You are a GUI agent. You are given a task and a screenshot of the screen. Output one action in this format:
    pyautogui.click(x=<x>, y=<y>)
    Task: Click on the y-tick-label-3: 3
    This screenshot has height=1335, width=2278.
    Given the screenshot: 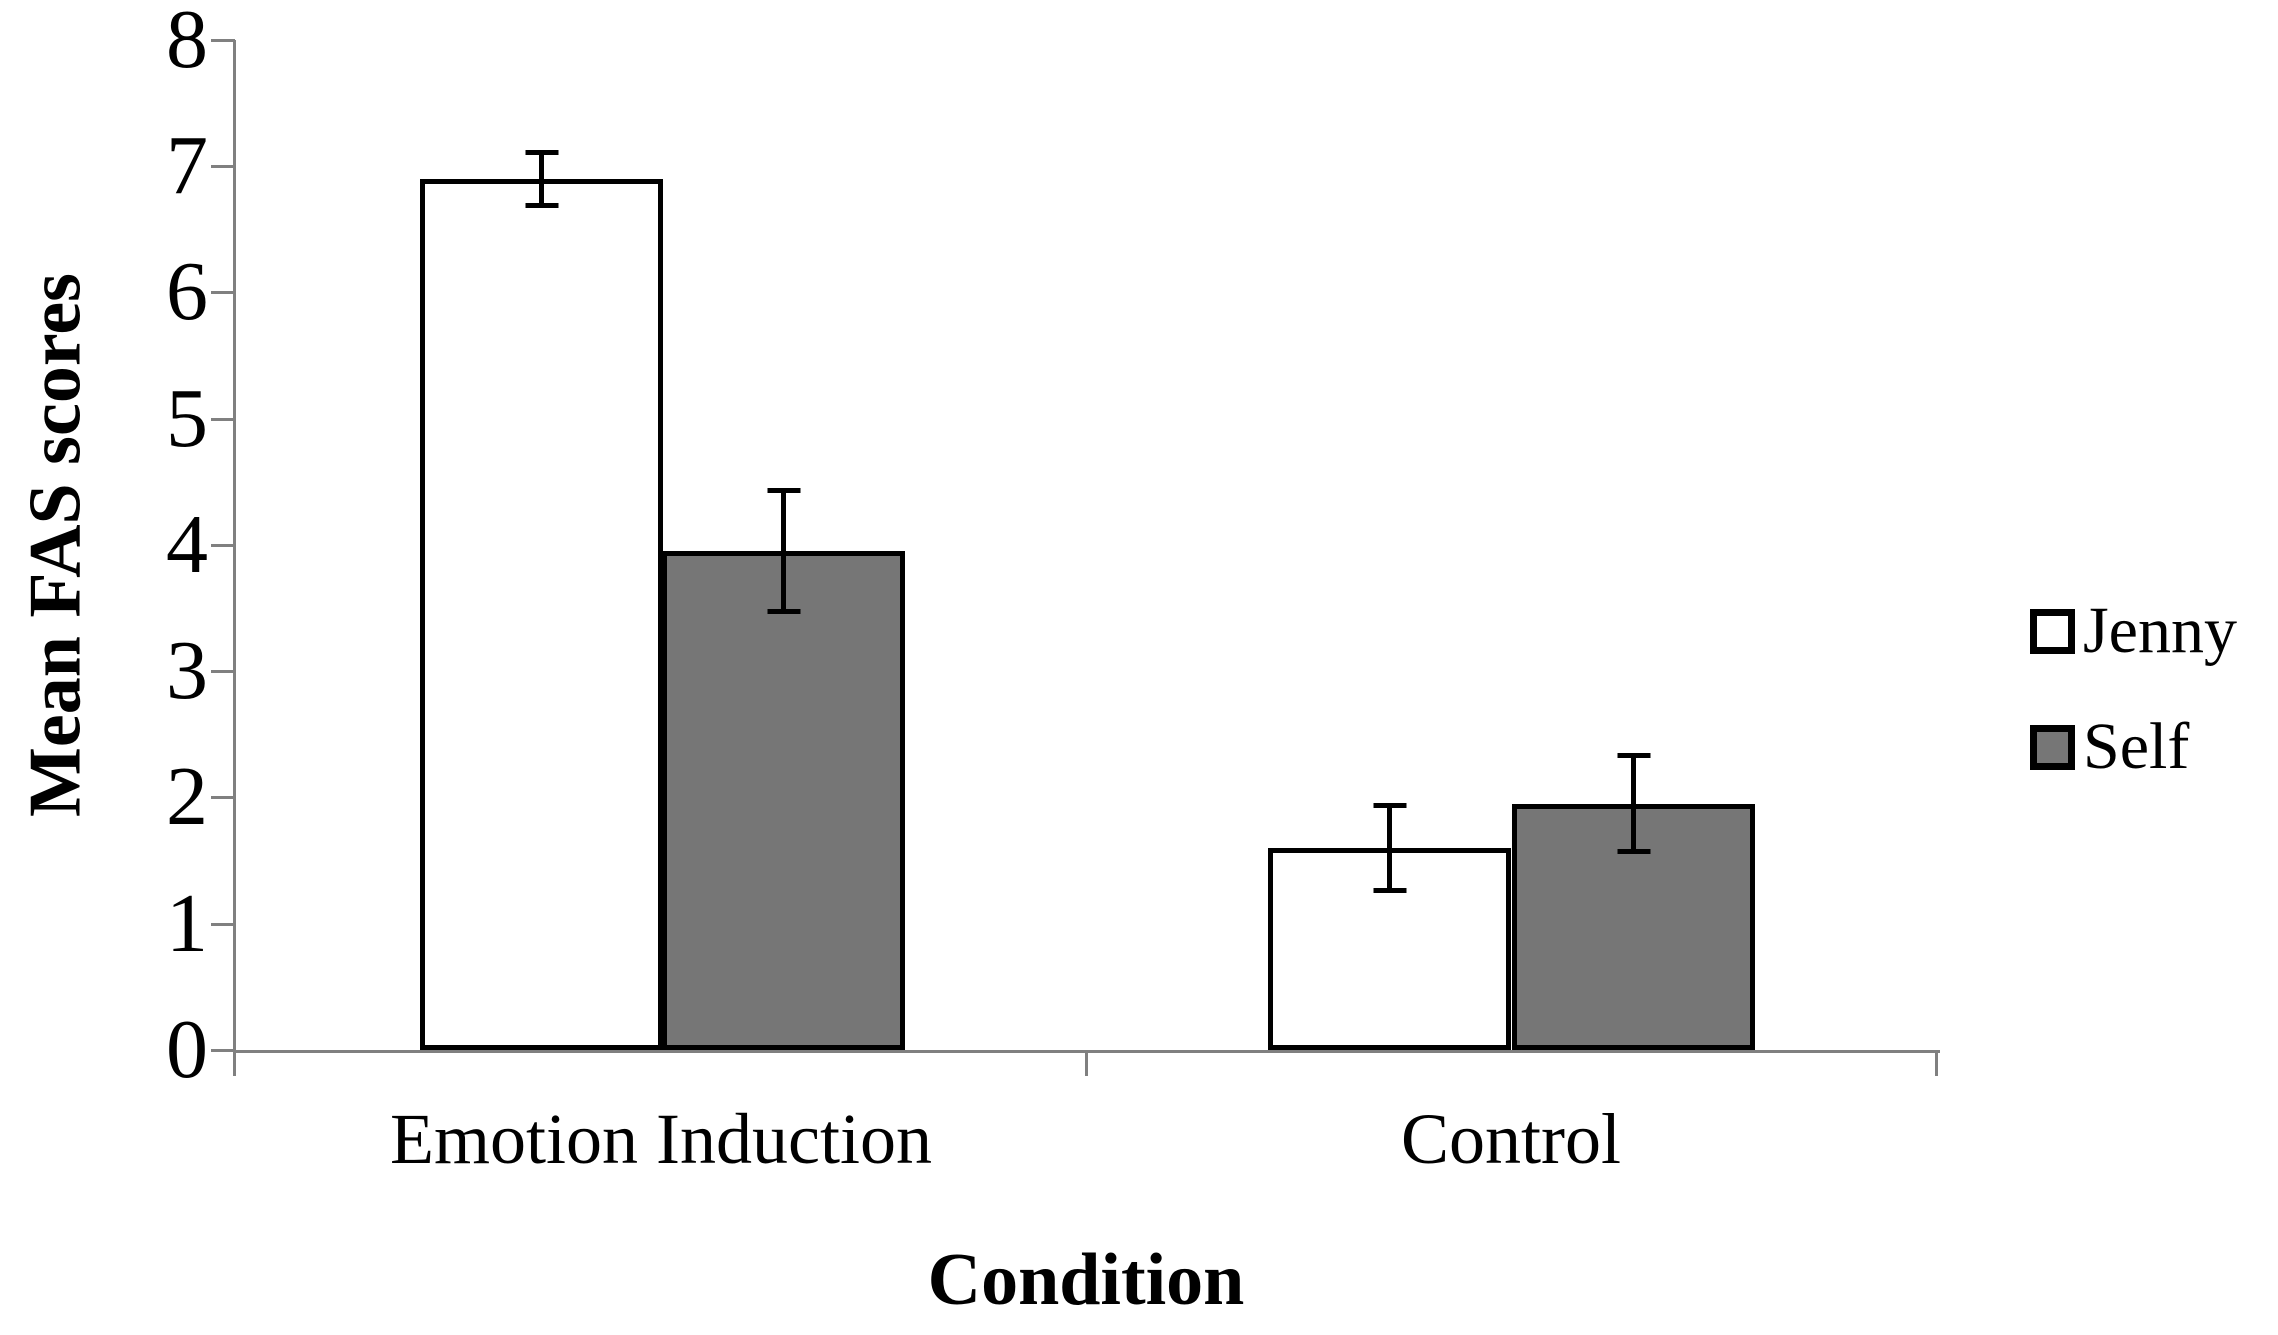 What is the action you would take?
    pyautogui.click(x=187, y=670)
    